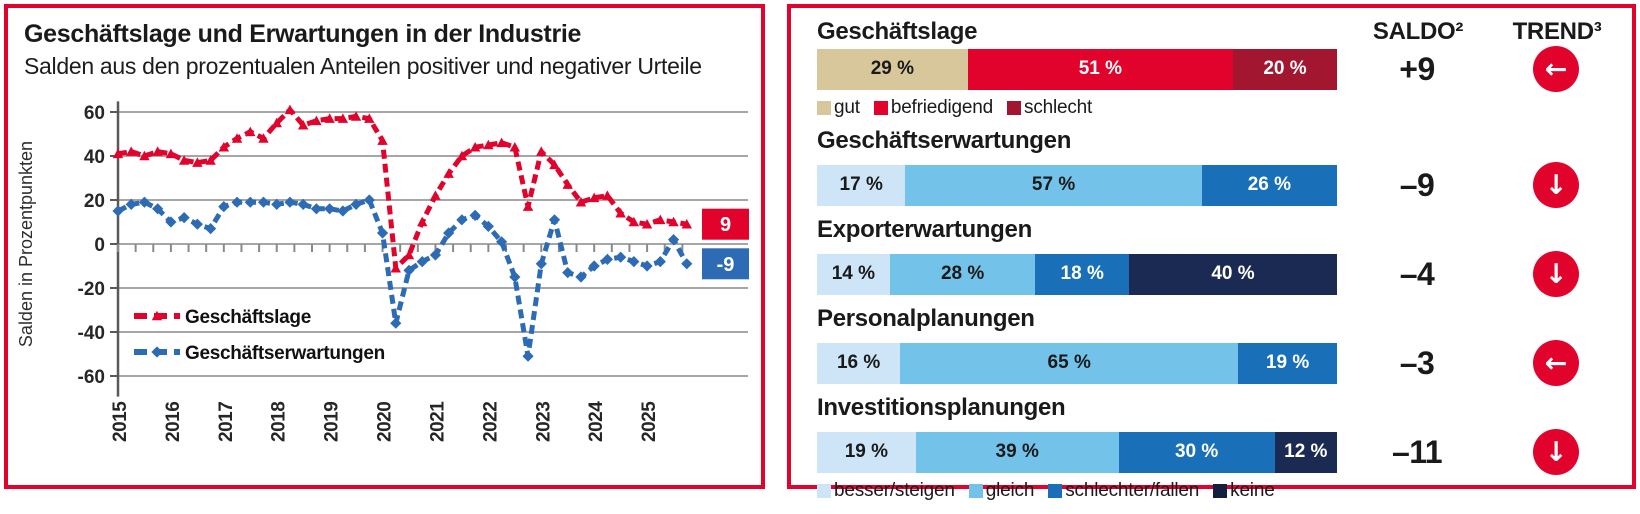 Image resolution: width=1640 pixels, height=514 pixels. What do you see at coordinates (1557, 31) in the screenshot?
I see `trend-column-header: TREND³` at bounding box center [1557, 31].